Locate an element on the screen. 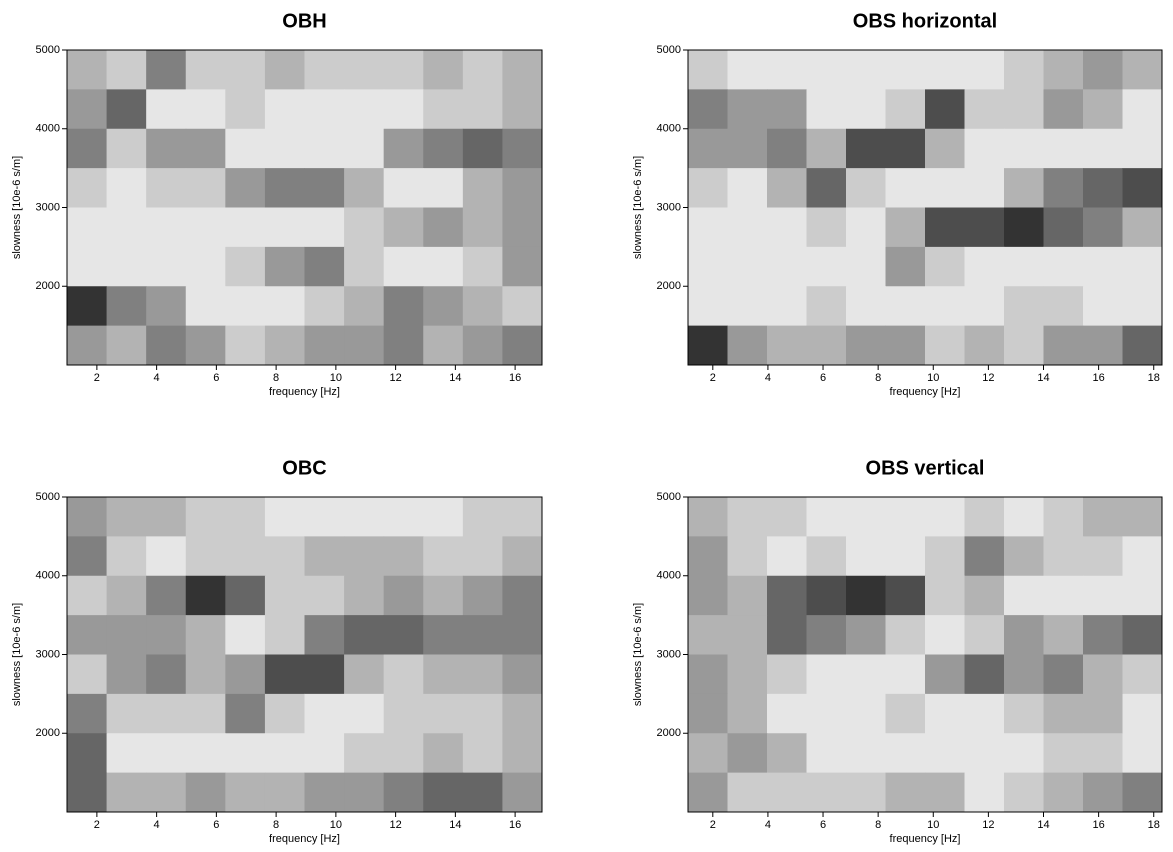 This screenshot has width=1173, height=852. x-tick-label: 2 is located at coordinates (97, 825).